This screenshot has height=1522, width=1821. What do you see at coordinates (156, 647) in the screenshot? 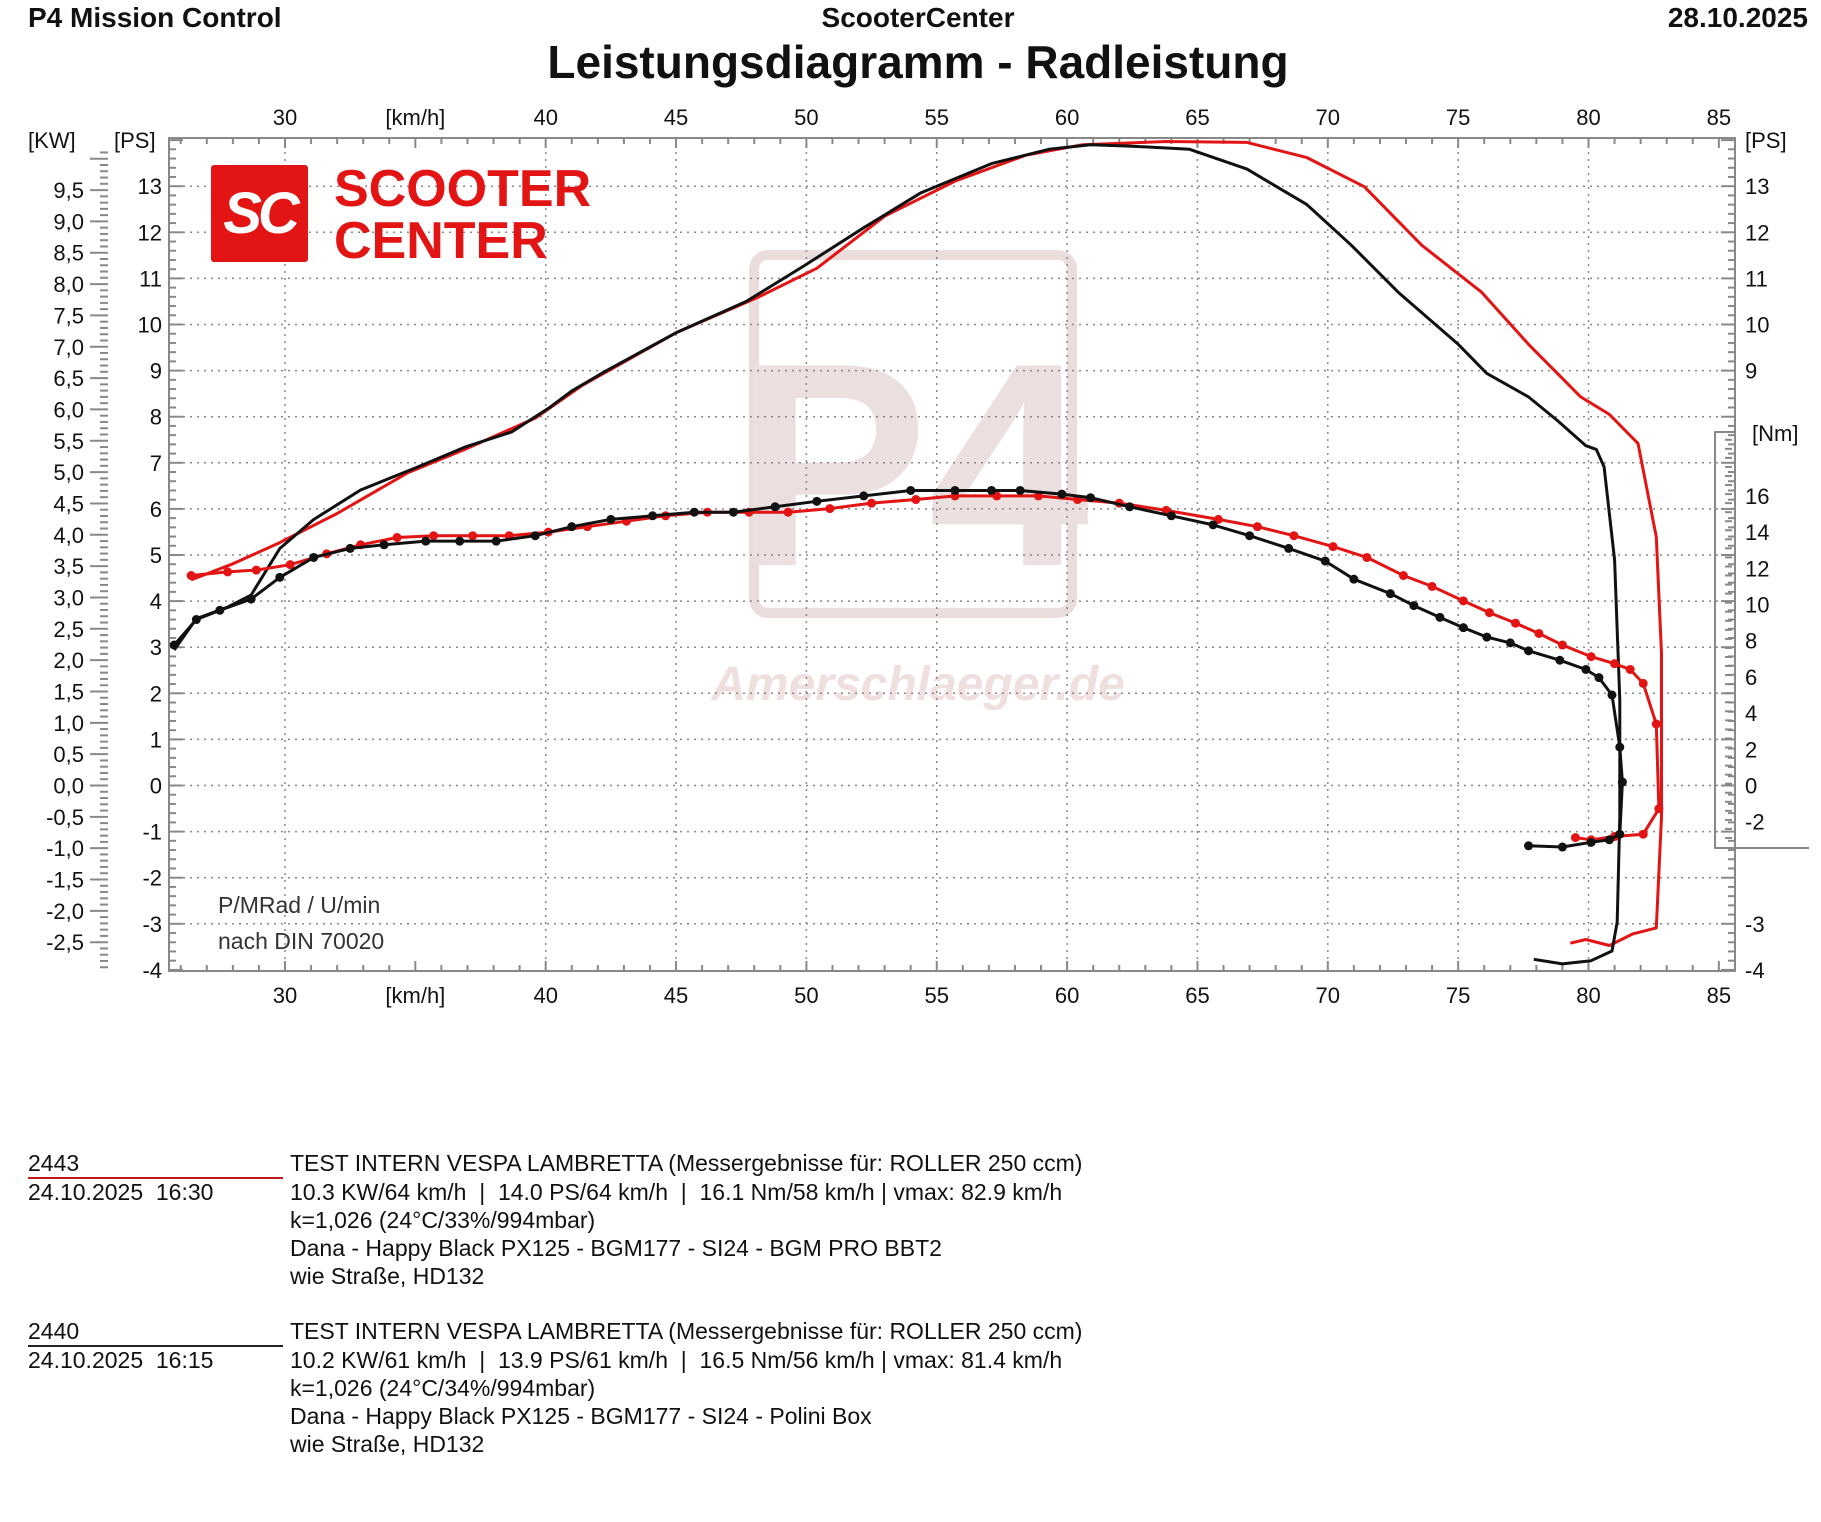
I see `ps-tick-label-left: 3` at bounding box center [156, 647].